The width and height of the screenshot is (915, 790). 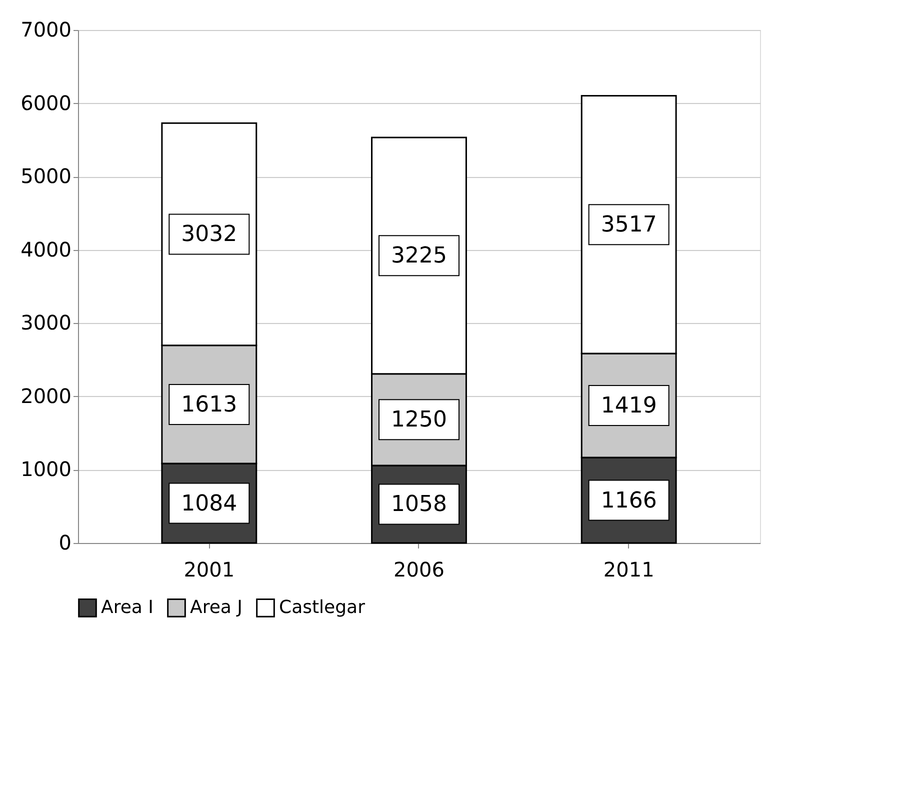 What do you see at coordinates (209, 503) in the screenshot?
I see `data-label: 1084` at bounding box center [209, 503].